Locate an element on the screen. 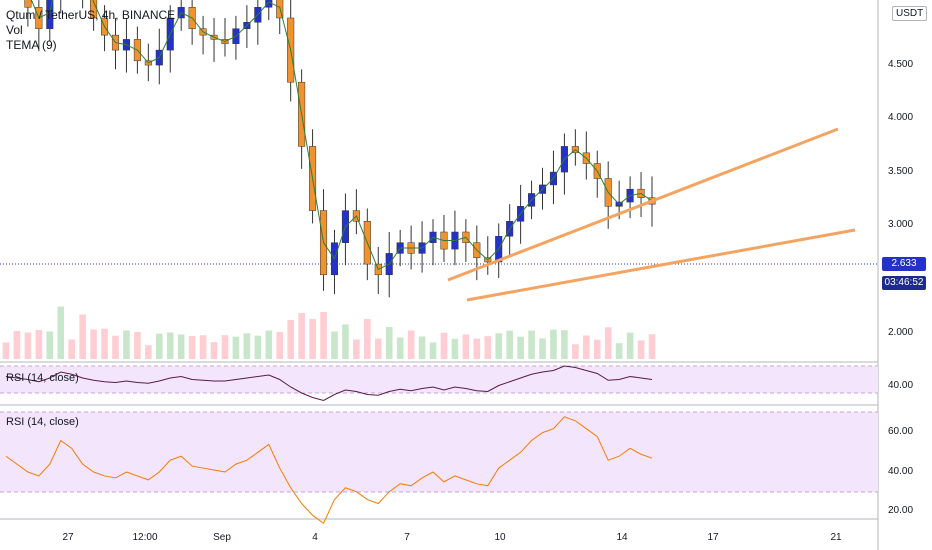  x-tick-label: 14 is located at coordinates (622, 537).